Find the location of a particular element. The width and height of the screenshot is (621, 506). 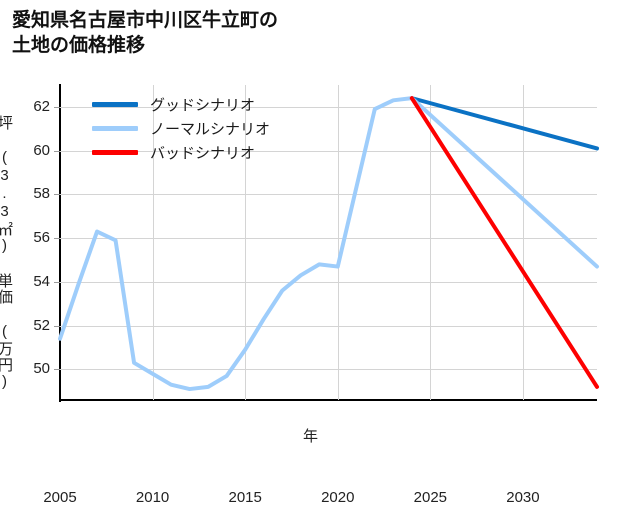

gridline-x-2010 is located at coordinates (153, 242).